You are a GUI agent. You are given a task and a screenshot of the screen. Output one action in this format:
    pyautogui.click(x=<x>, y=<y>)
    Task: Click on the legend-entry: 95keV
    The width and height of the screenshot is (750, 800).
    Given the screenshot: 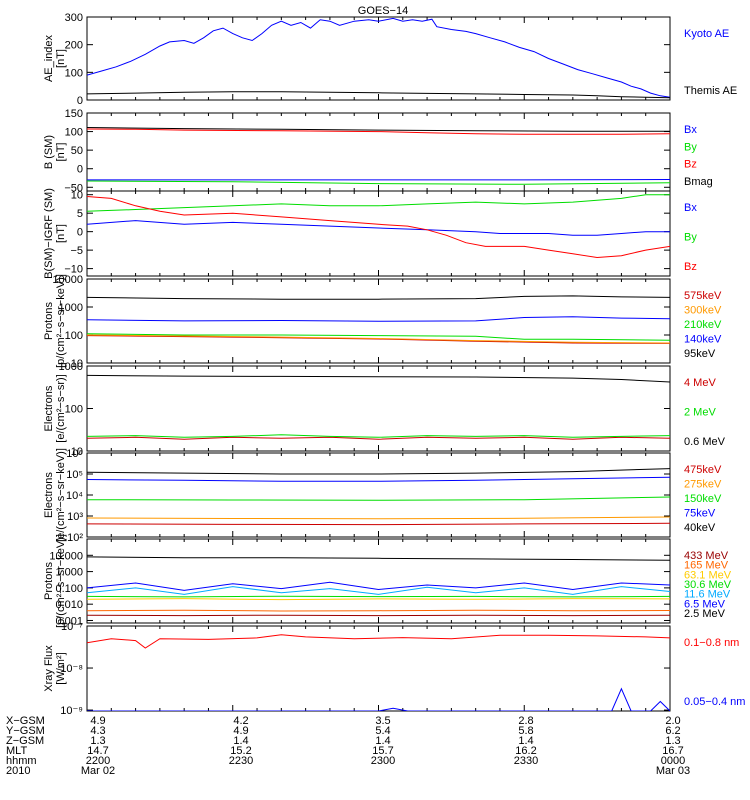 What is the action you would take?
    pyautogui.click(x=700, y=354)
    